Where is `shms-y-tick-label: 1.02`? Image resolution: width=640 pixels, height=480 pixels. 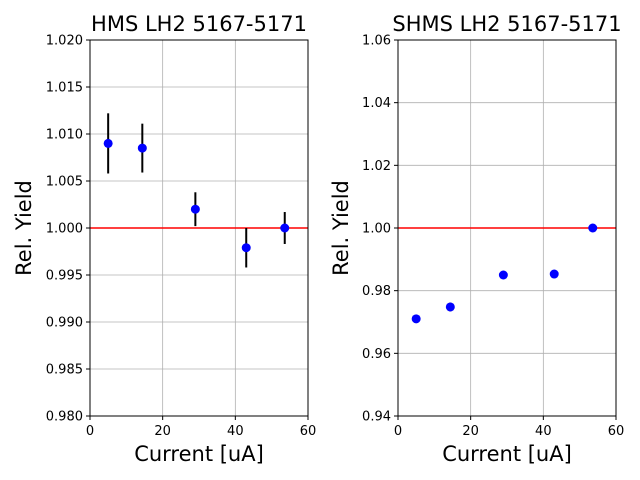
shms-y-tick-label: 1.02 is located at coordinates (376, 166).